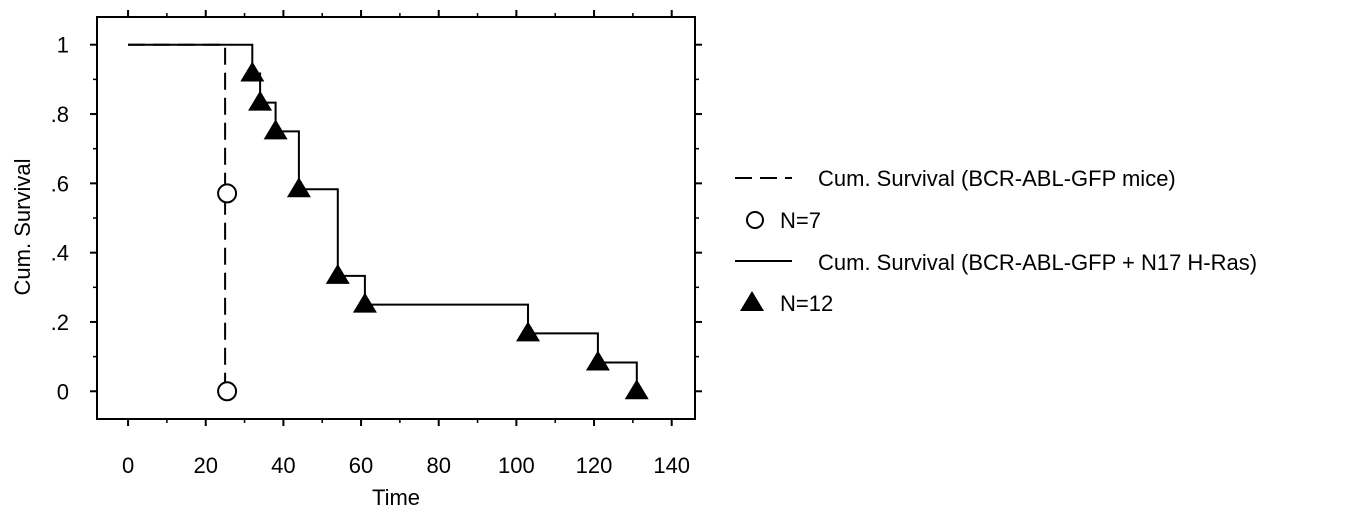 The width and height of the screenshot is (1347, 513). I want to click on y-tick-labels: 0 .2 .4 .6 .8 1, so click(60, 219).